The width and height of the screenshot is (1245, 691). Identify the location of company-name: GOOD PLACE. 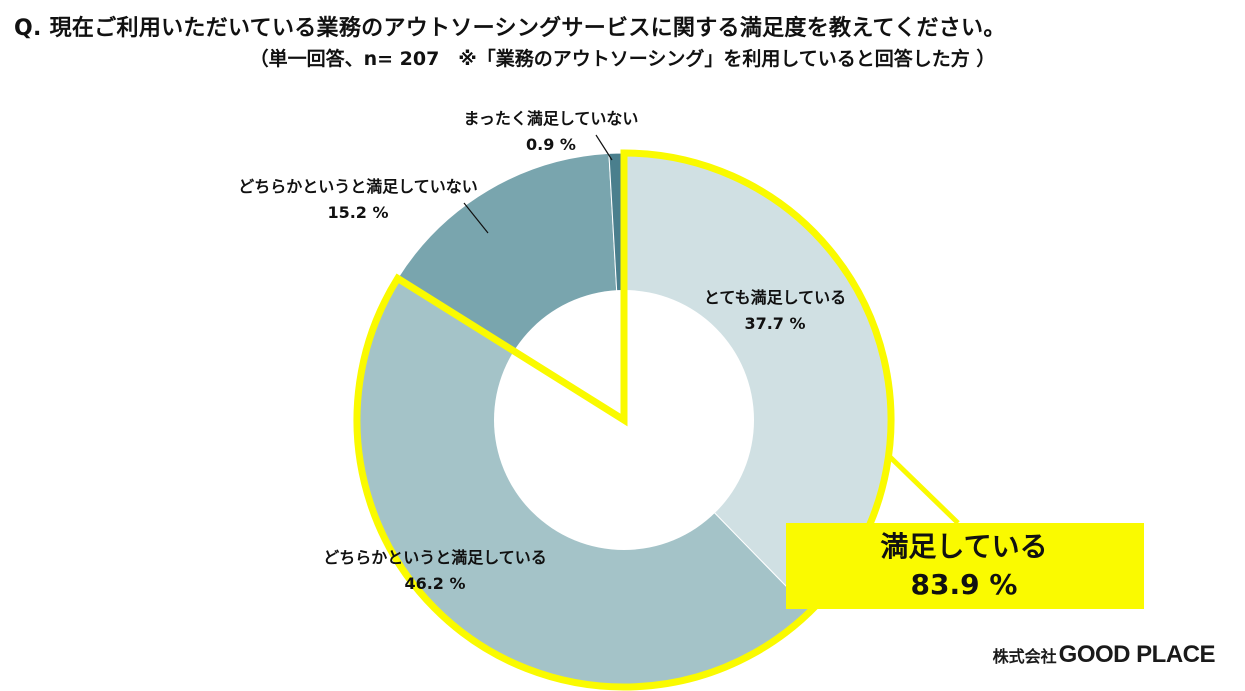
(1137, 654).